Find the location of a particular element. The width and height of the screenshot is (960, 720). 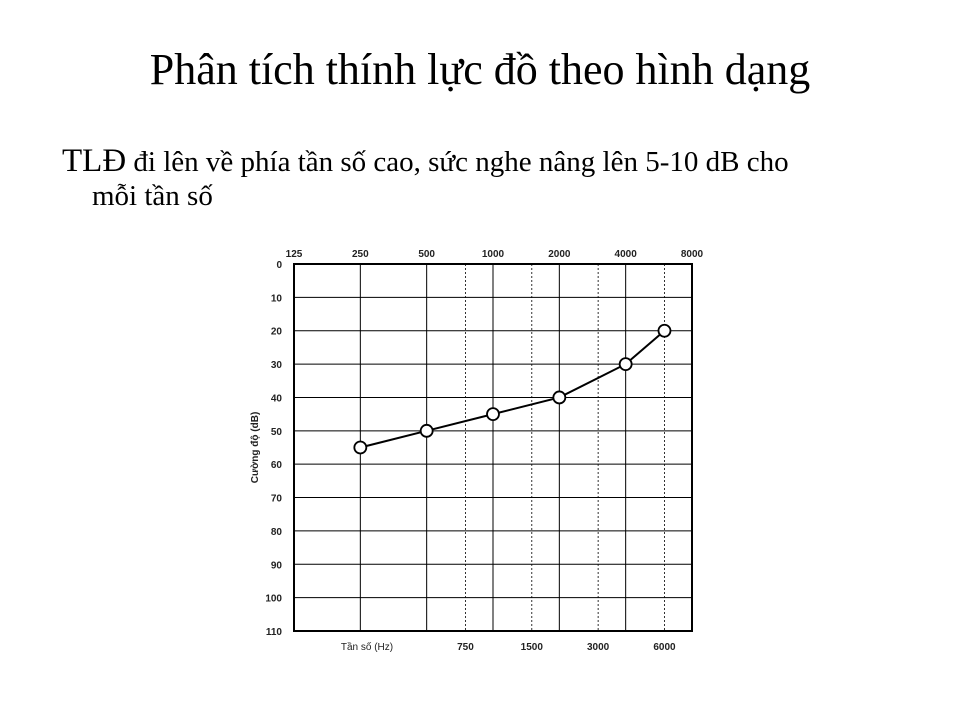

y-tick-label: 50 is located at coordinates (277, 432).